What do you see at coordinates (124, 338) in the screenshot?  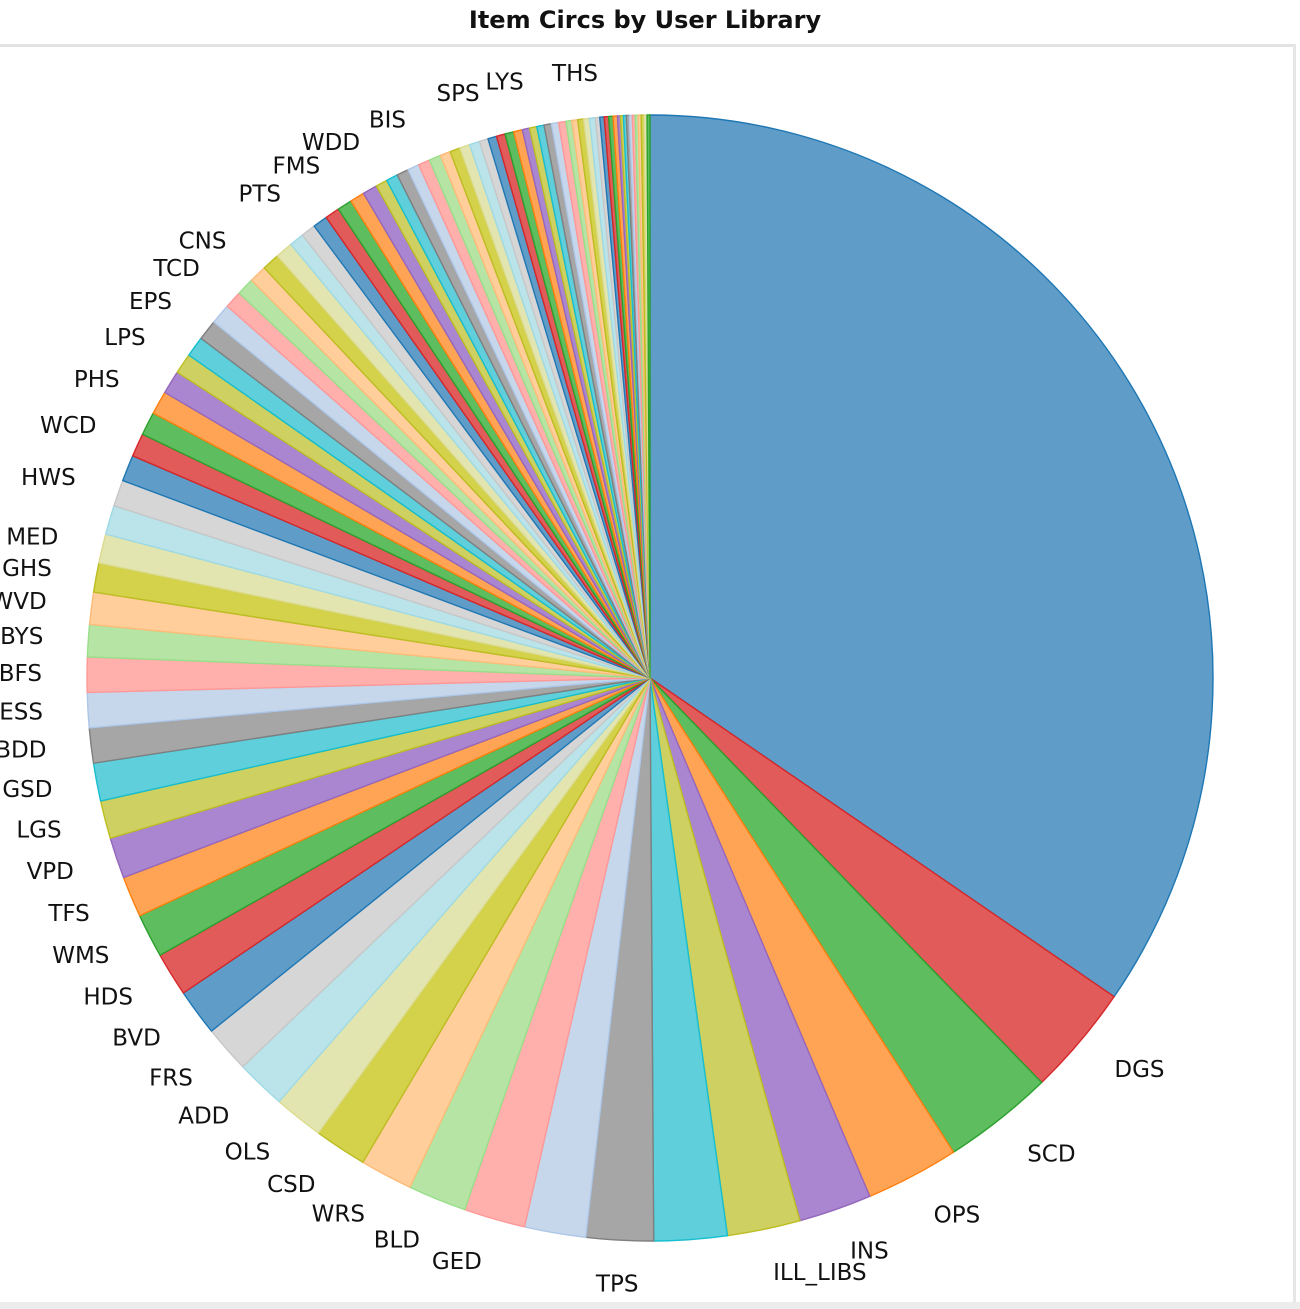 I see `slice-label-lps: LPS` at bounding box center [124, 338].